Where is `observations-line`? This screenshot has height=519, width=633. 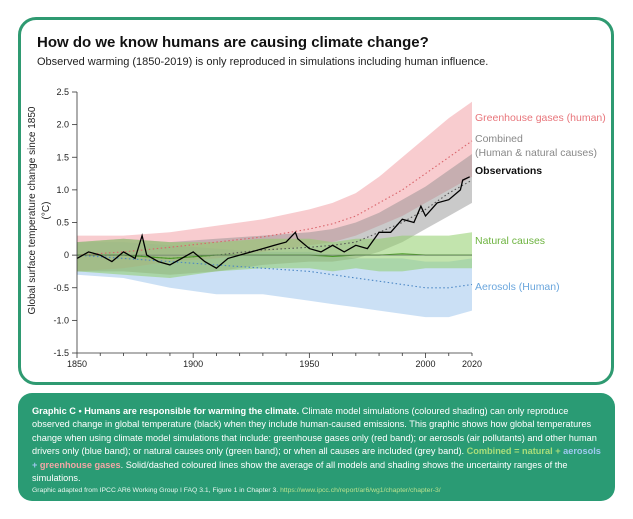 observations-line is located at coordinates (273, 222).